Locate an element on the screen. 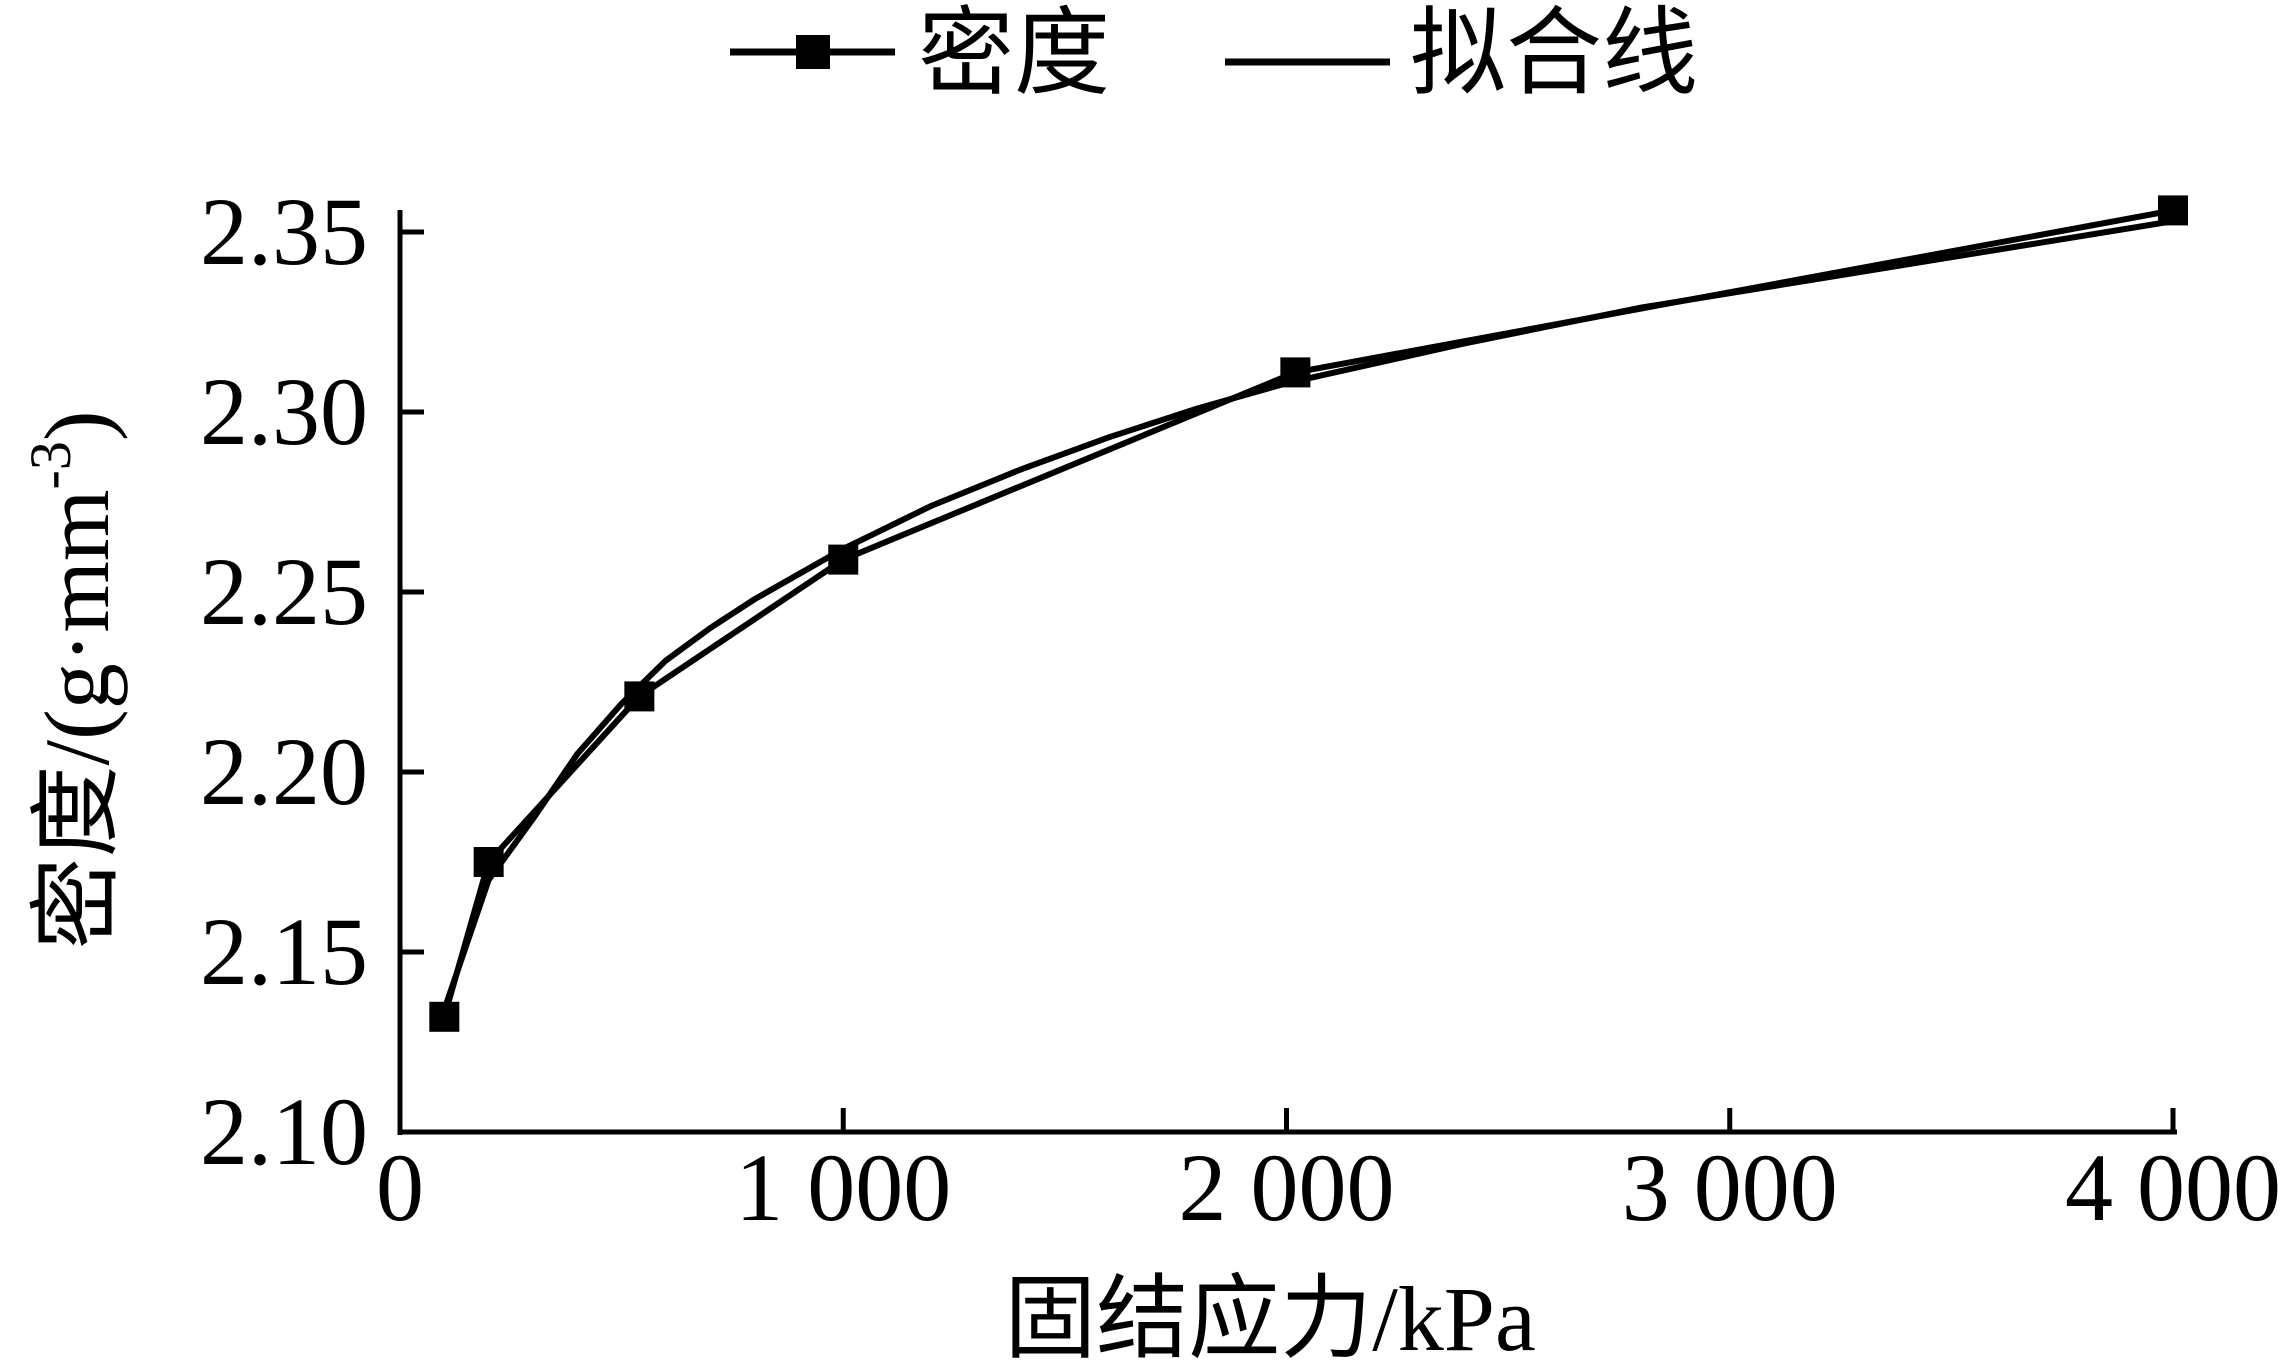 This screenshot has width=2296, height=1371. svg-text: 密度/(g·mm-3) is located at coordinates (73, 680).